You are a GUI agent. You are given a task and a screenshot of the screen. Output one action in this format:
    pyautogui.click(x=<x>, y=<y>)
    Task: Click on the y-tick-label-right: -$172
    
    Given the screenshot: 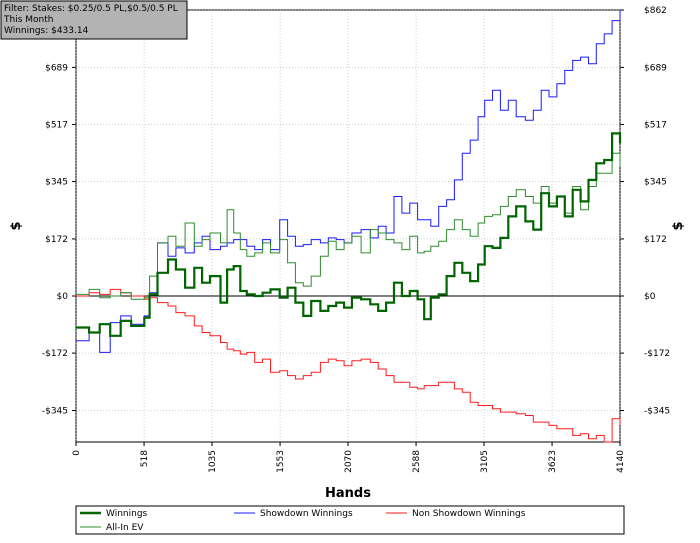 What is the action you would take?
    pyautogui.click(x=657, y=354)
    